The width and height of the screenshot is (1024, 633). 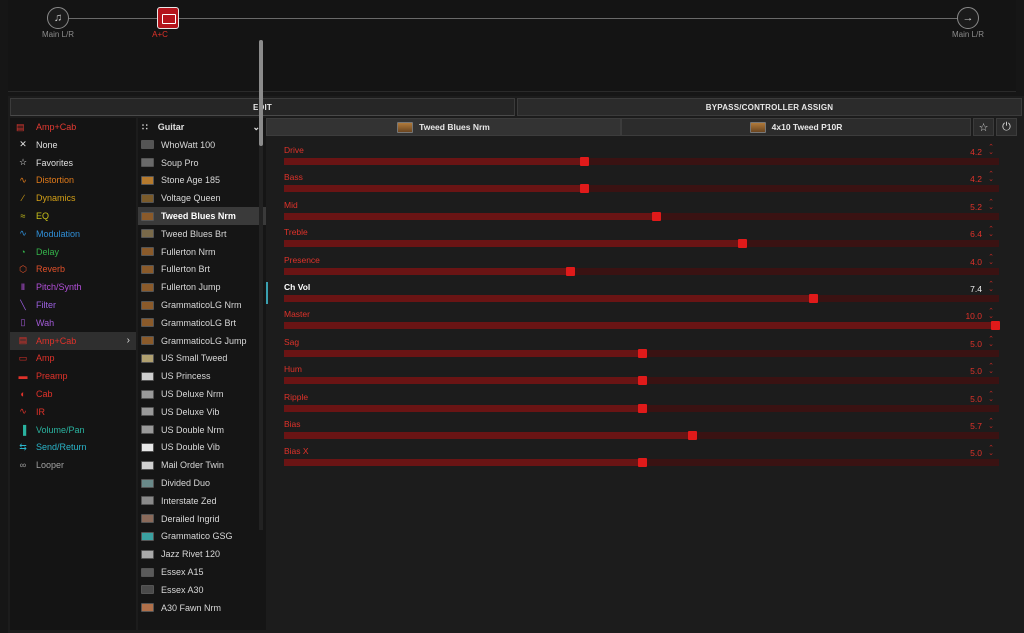 I want to click on output-arrow-icon: →, so click(x=968, y=18).